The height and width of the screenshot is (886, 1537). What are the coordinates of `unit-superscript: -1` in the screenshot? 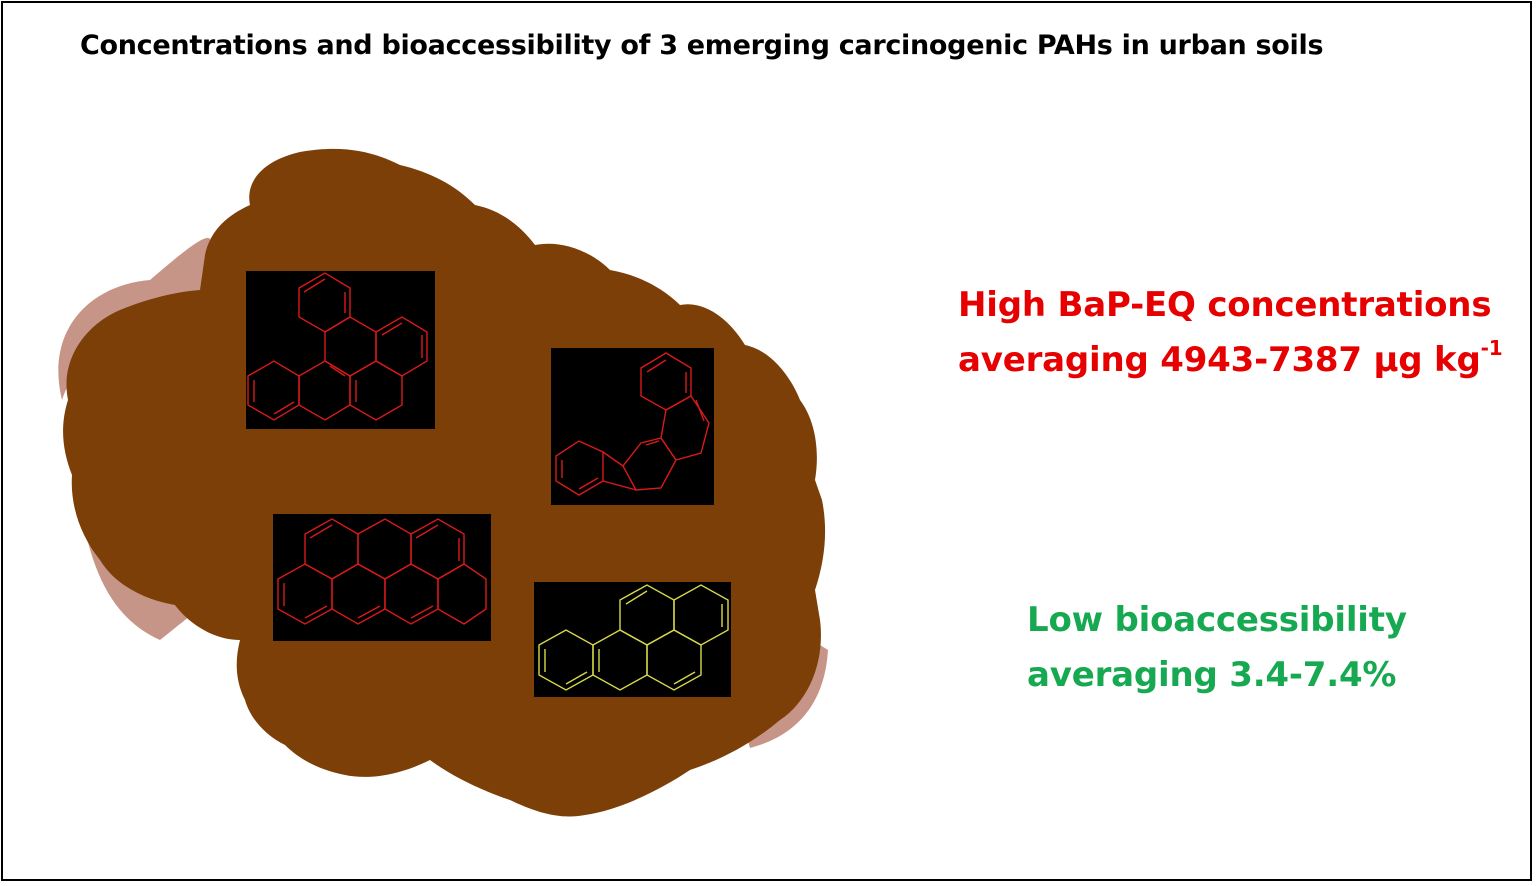 It's located at (1491, 348).